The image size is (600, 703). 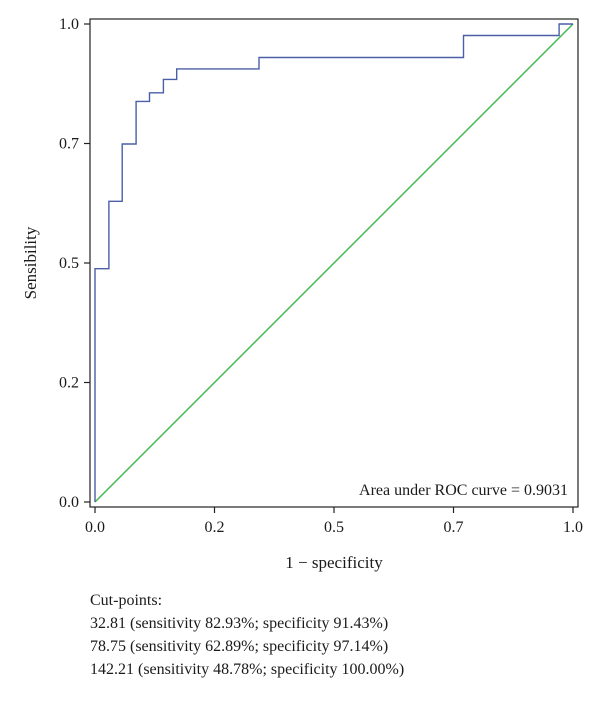 I want to click on y-tick-label: 0.5, so click(x=69, y=263).